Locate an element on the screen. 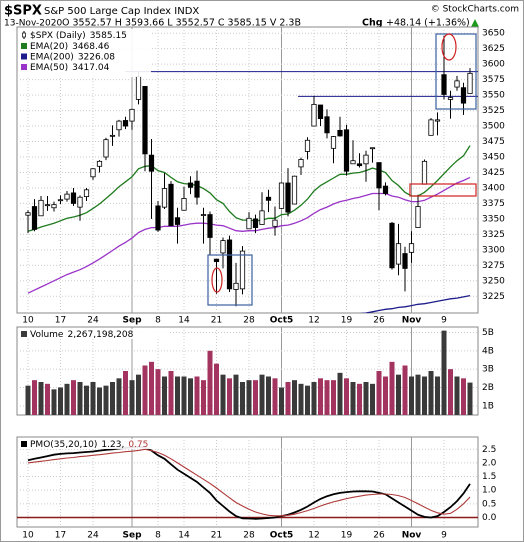 This screenshot has width=524, height=542. x-tick-label: 19 is located at coordinates (347, 321).